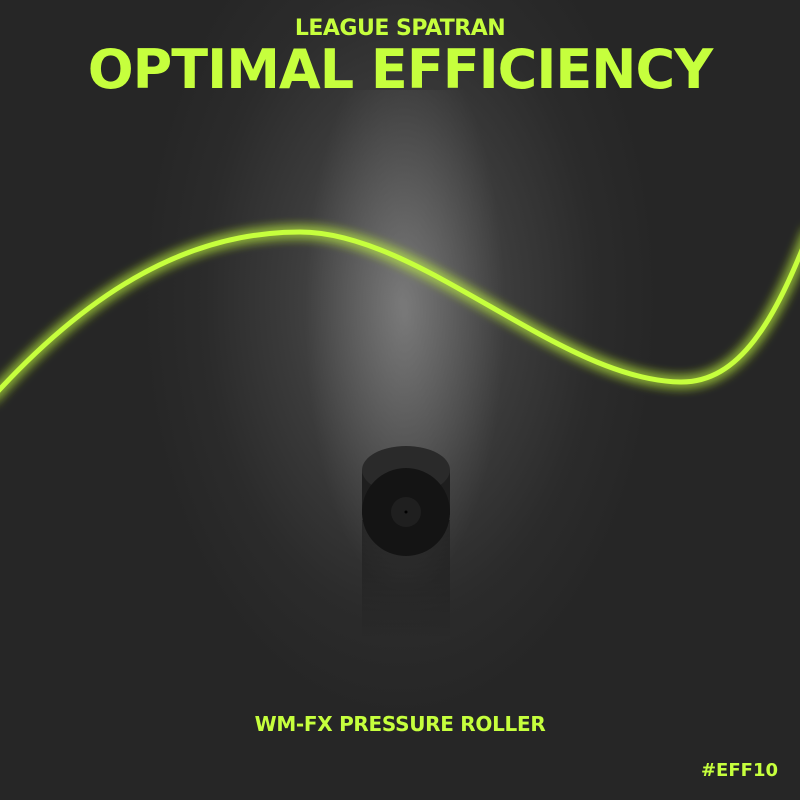 The width and height of the screenshot is (800, 800). Describe the element at coordinates (400, 69) in the screenshot. I see `page-title: OPTIMAL EFFICIENCY` at that location.